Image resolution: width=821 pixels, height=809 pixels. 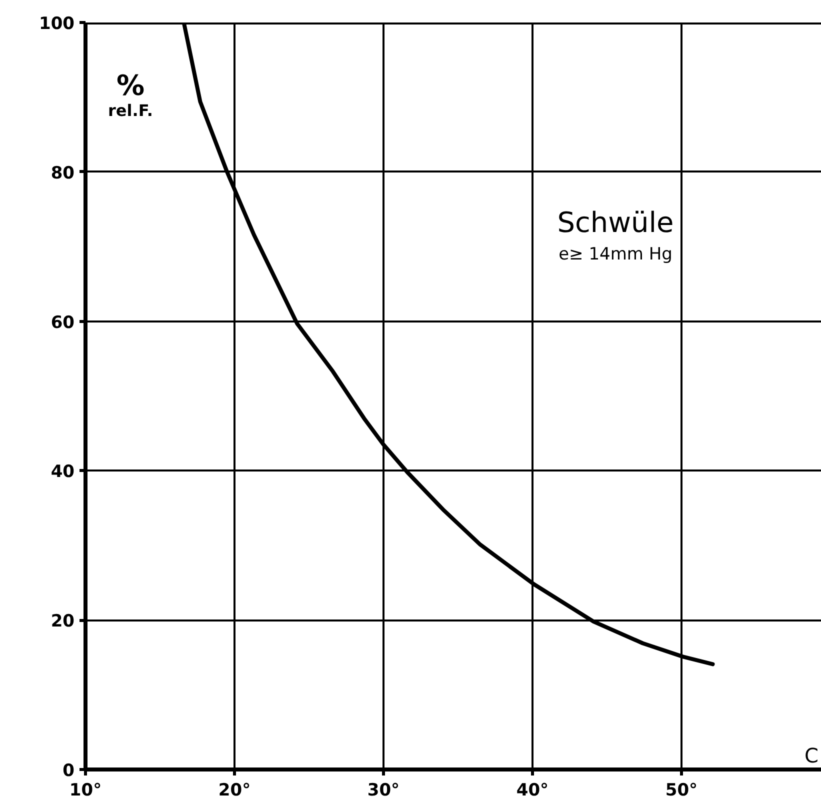 What do you see at coordinates (681, 790) in the screenshot?
I see `x-tick-label: 50°` at bounding box center [681, 790].